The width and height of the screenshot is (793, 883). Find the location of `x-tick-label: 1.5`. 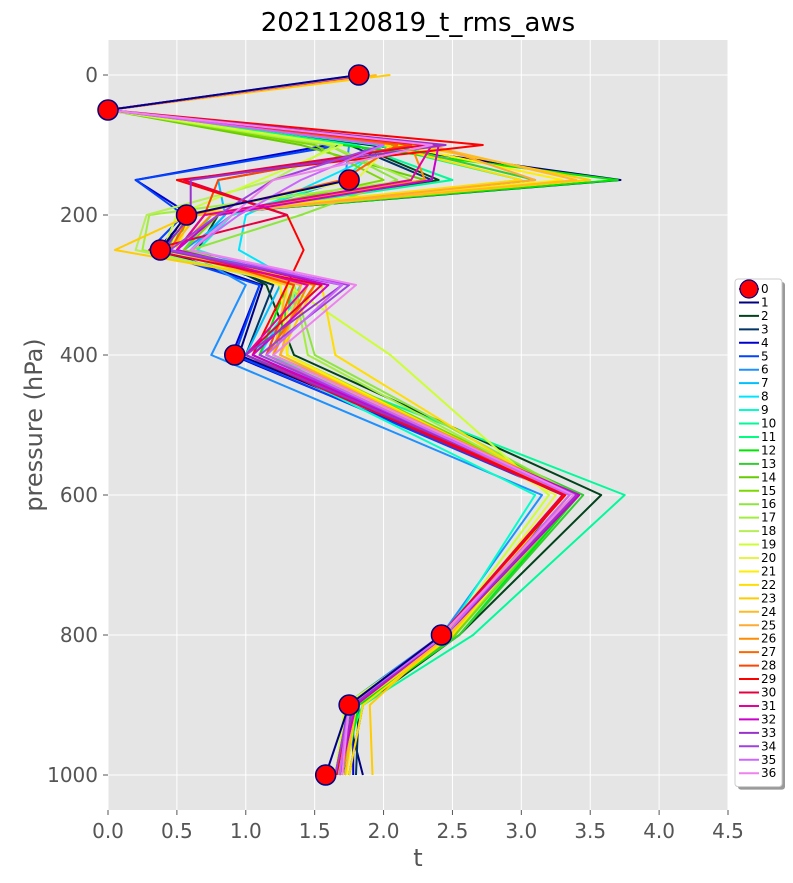

x-tick-label: 1.5 is located at coordinates (315, 831).